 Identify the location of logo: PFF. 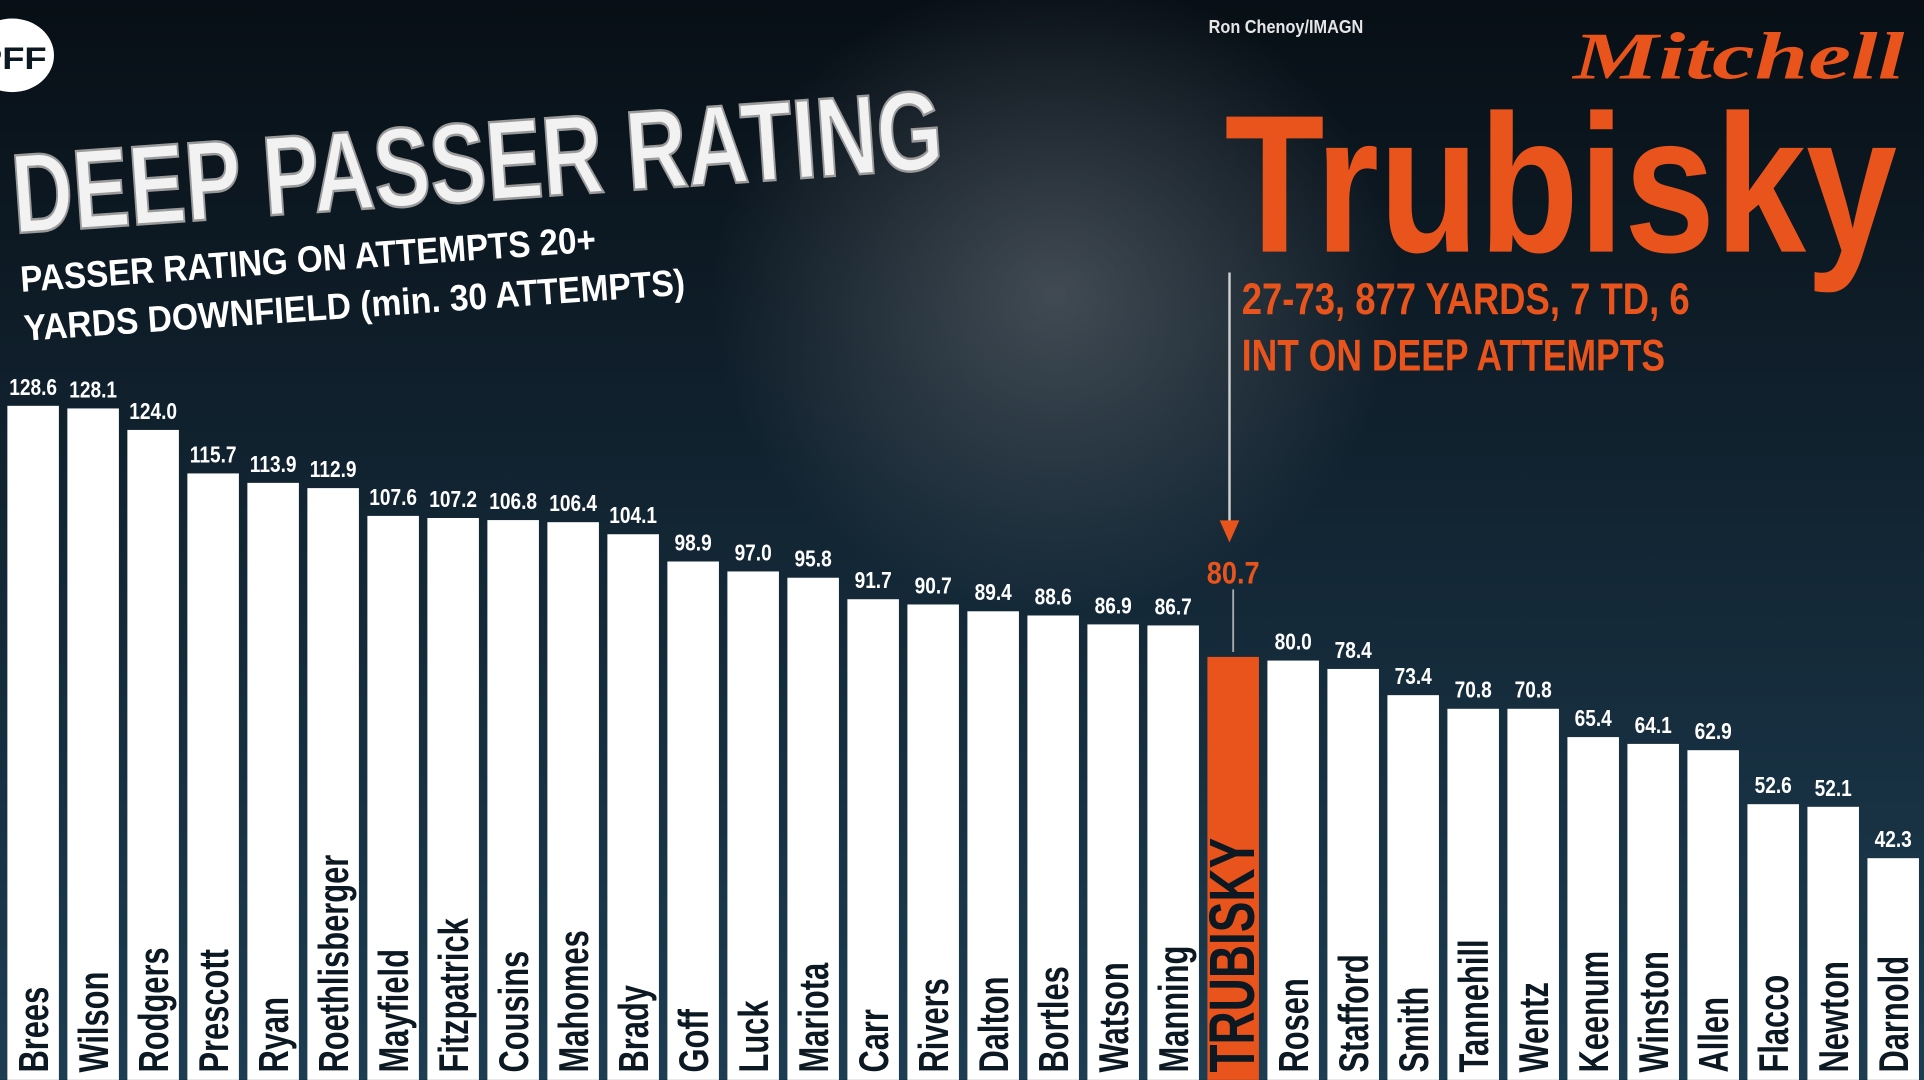
(23, 58).